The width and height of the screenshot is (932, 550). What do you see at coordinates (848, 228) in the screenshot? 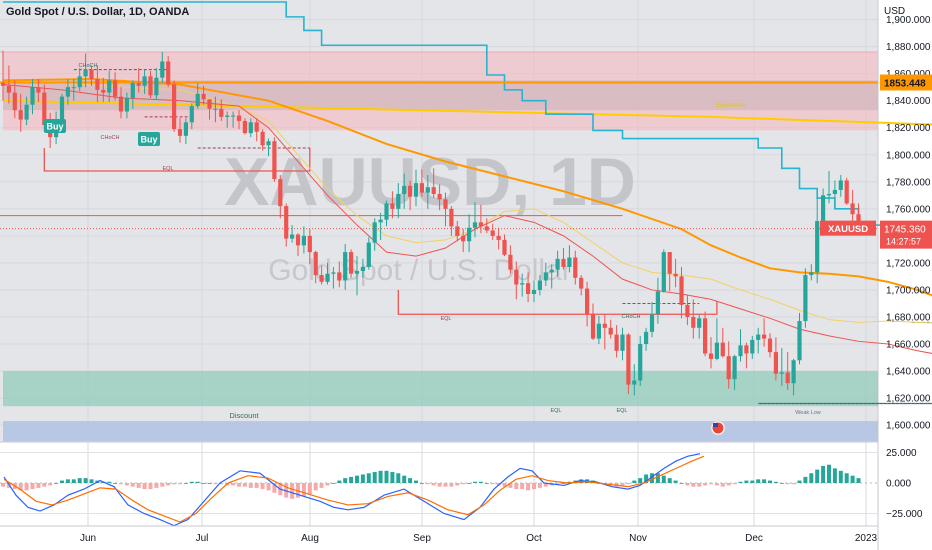
I see `symbol-tag-bg` at bounding box center [848, 228].